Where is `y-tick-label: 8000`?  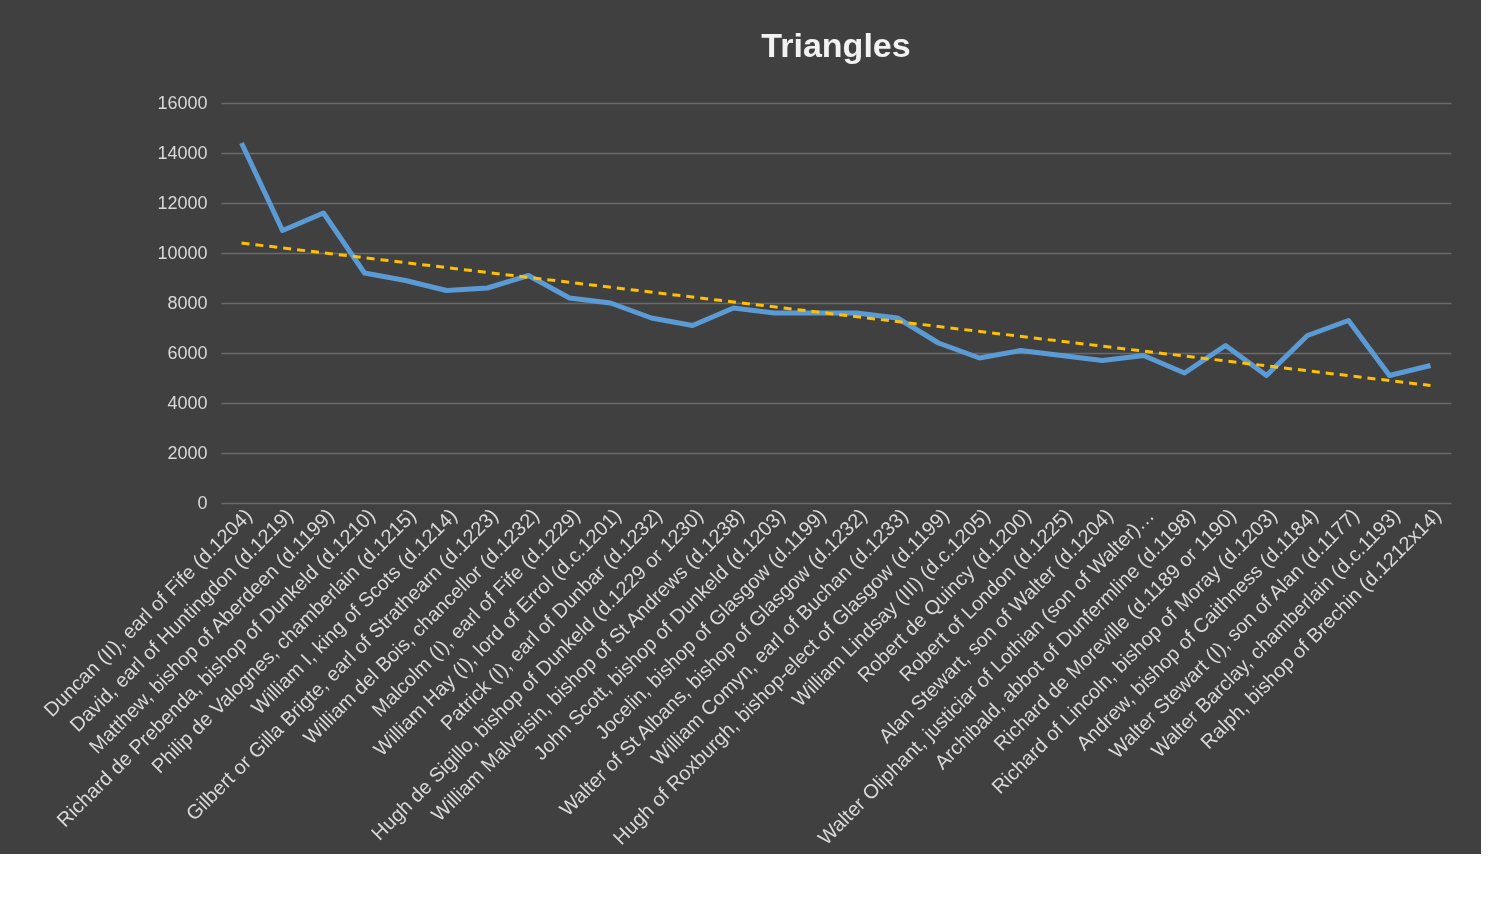
y-tick-label: 8000 is located at coordinates (187, 302).